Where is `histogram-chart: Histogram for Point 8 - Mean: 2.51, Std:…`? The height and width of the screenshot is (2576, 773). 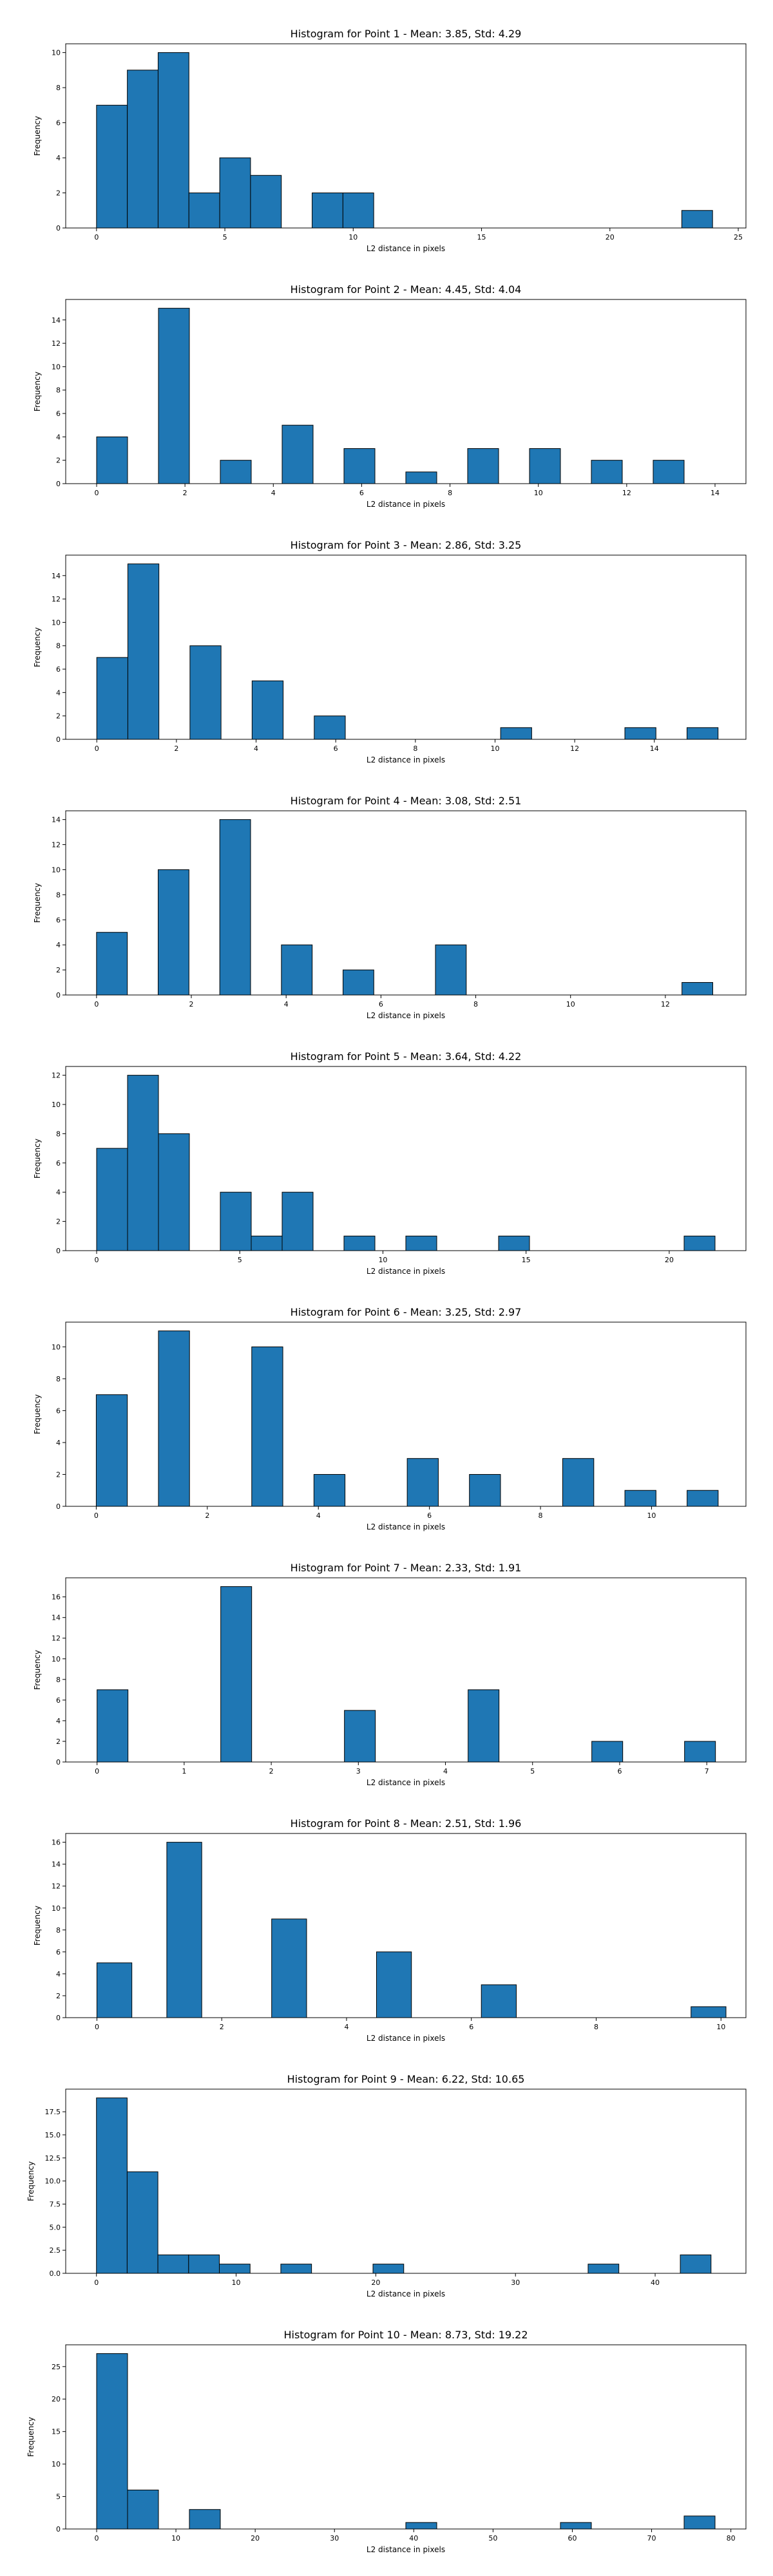 histogram-chart: Histogram for Point 8 - Mean: 2.51, Std:… is located at coordinates (390, 1930).